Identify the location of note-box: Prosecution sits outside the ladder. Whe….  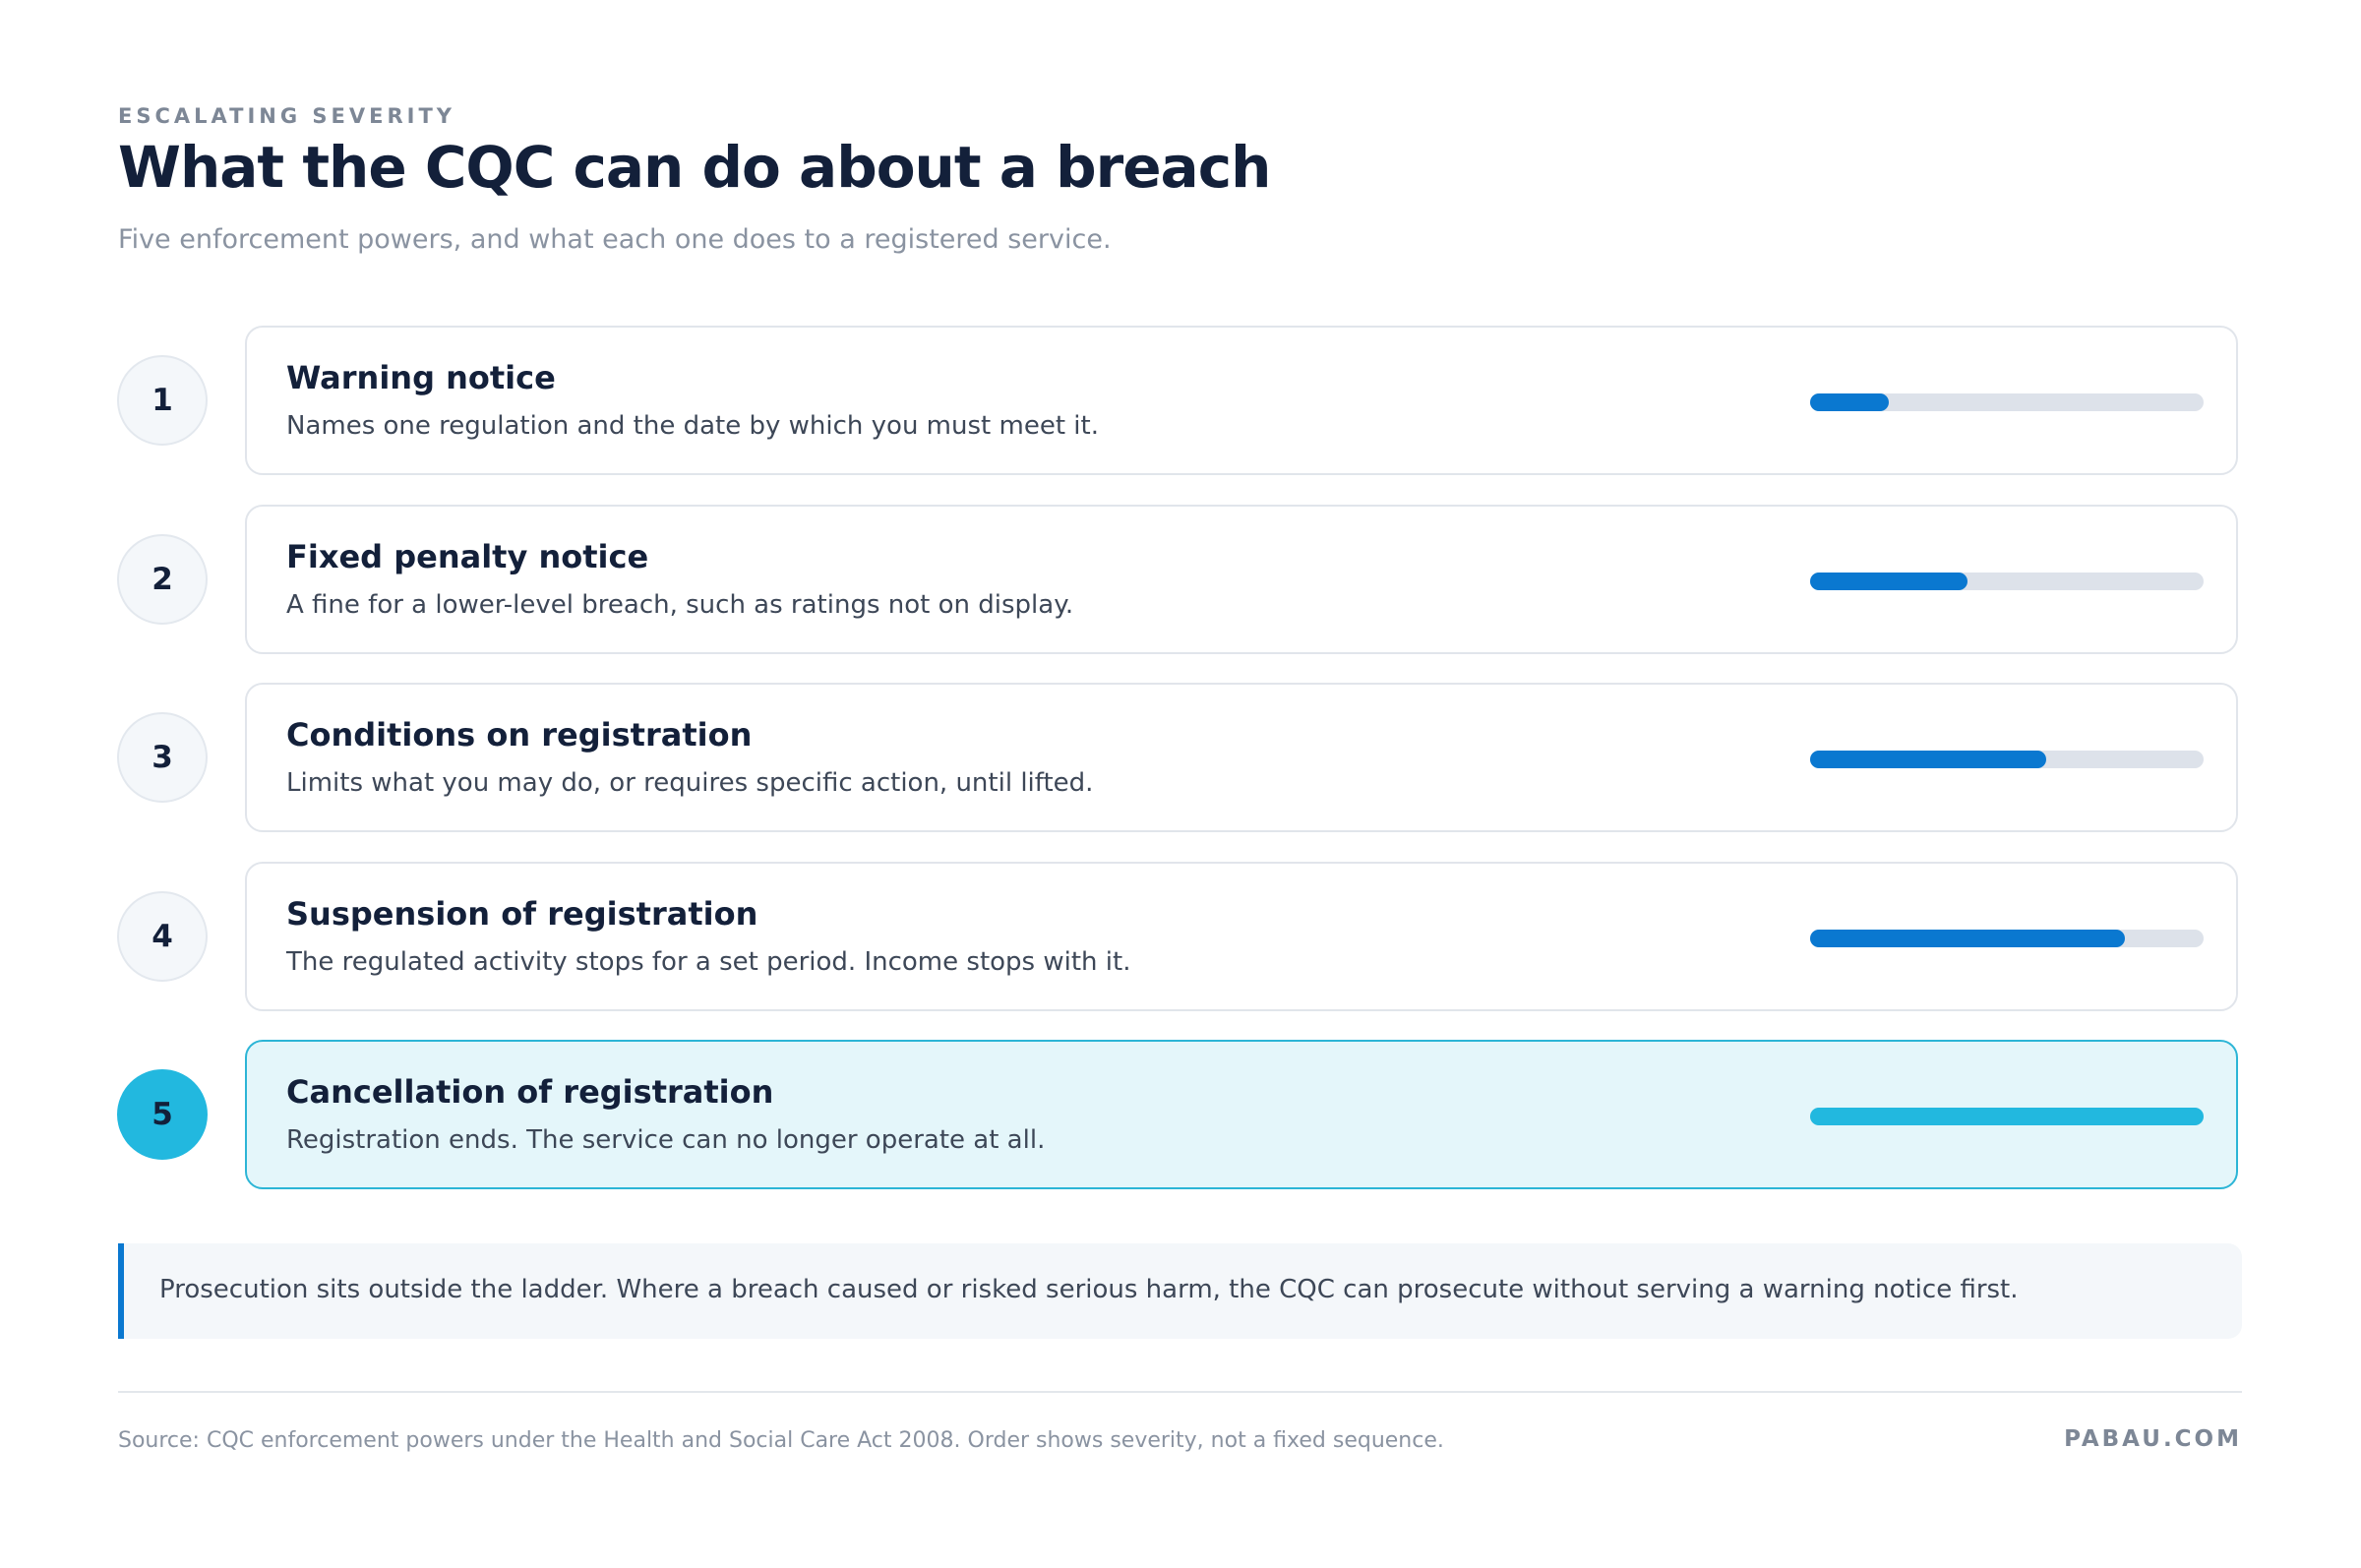
(1180, 1291).